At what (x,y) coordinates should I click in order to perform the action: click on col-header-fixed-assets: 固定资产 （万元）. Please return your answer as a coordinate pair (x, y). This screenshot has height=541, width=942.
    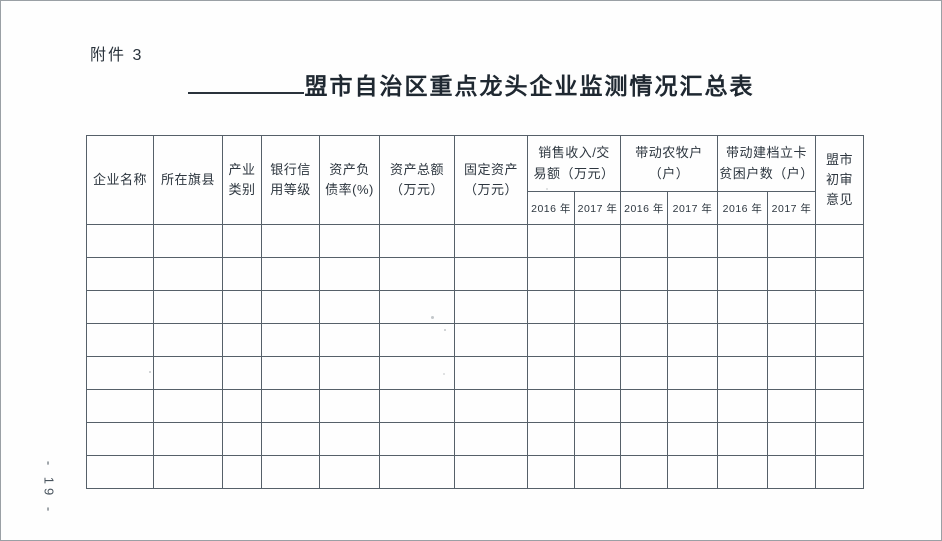
    Looking at the image, I should click on (491, 180).